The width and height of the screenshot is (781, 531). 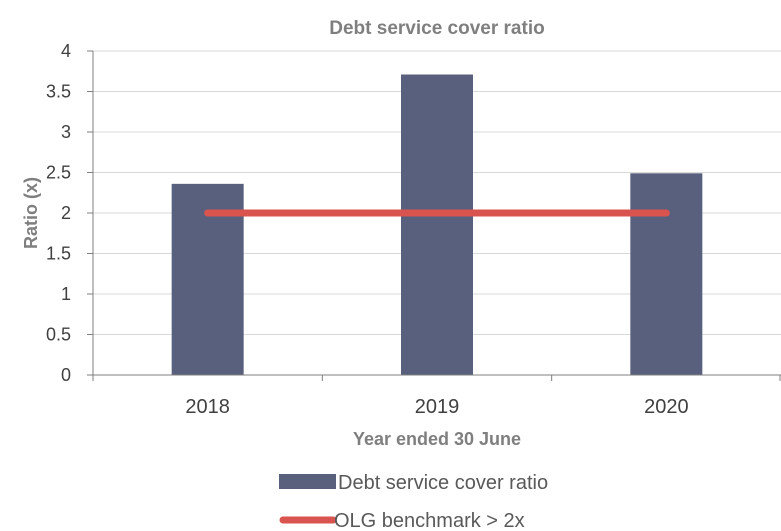 I want to click on y-tick-label: 2, so click(x=66, y=213).